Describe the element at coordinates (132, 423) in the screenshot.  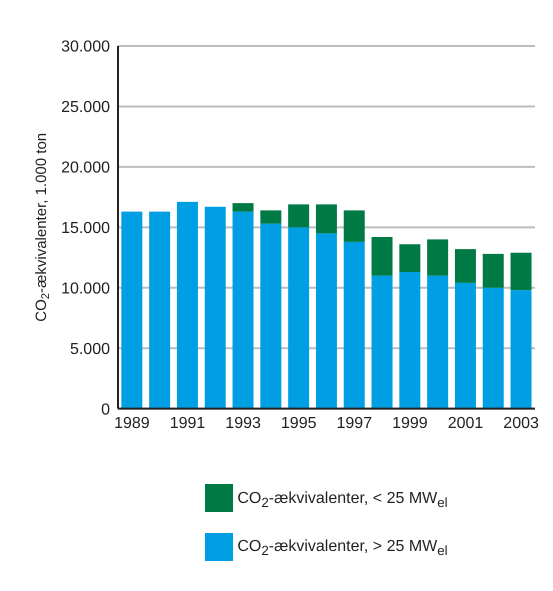
I see `x-tick-label: 1989` at that location.